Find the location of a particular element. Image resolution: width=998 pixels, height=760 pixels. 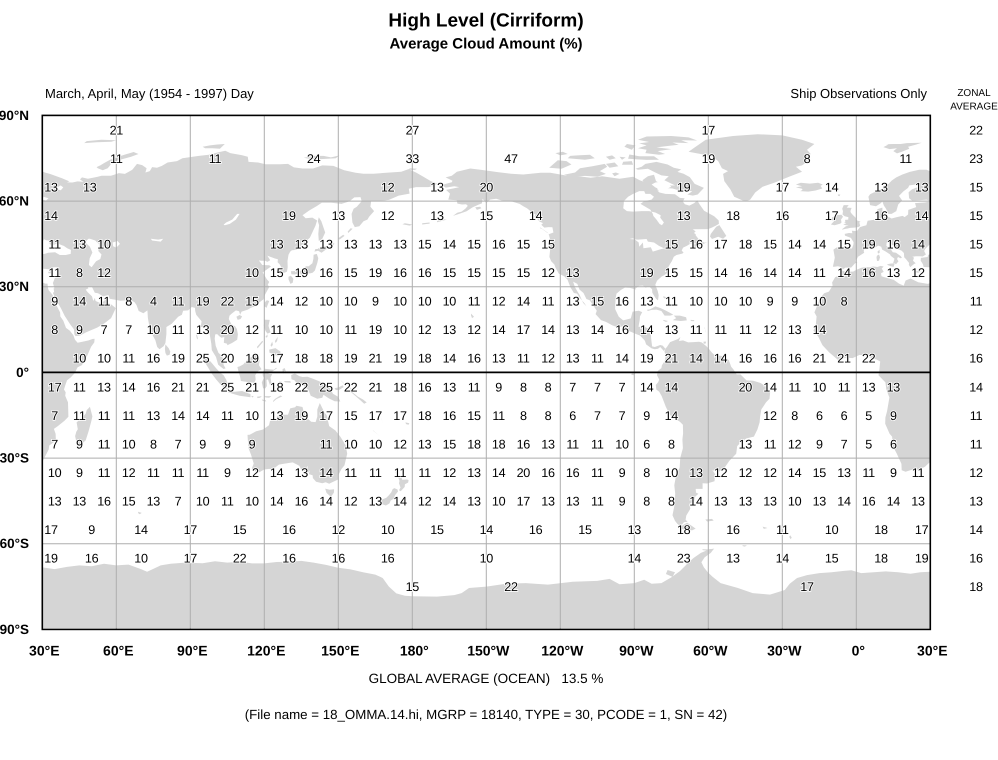

svg-text: 60°S is located at coordinates (14, 543).